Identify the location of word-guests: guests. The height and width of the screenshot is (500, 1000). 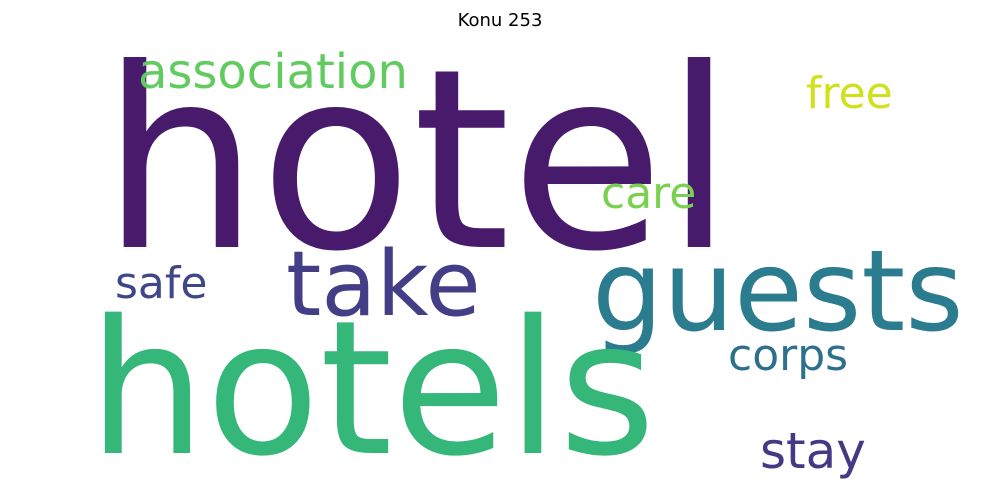
(778, 292).